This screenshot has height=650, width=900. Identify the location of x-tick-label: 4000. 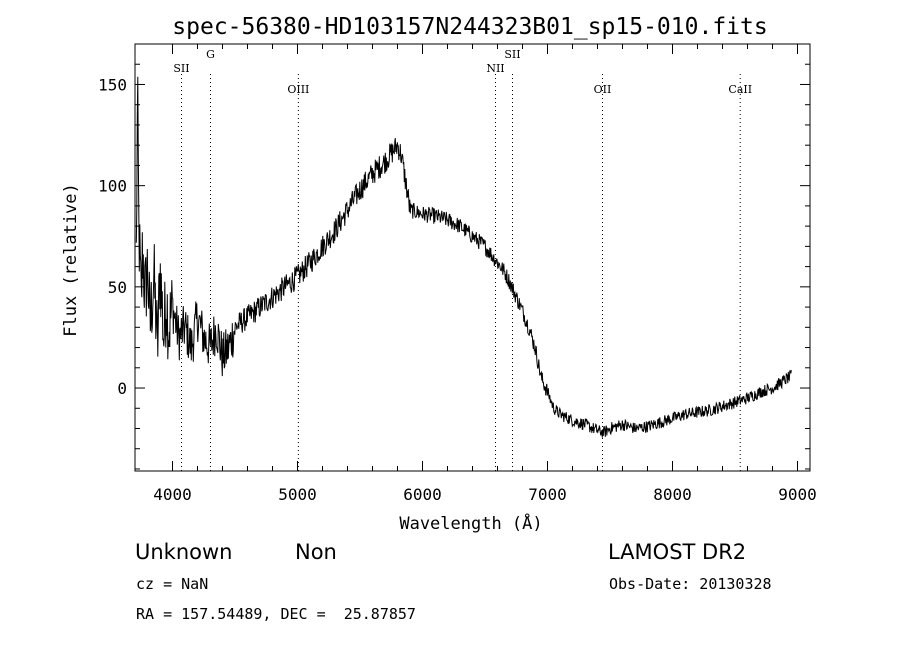
(172, 494).